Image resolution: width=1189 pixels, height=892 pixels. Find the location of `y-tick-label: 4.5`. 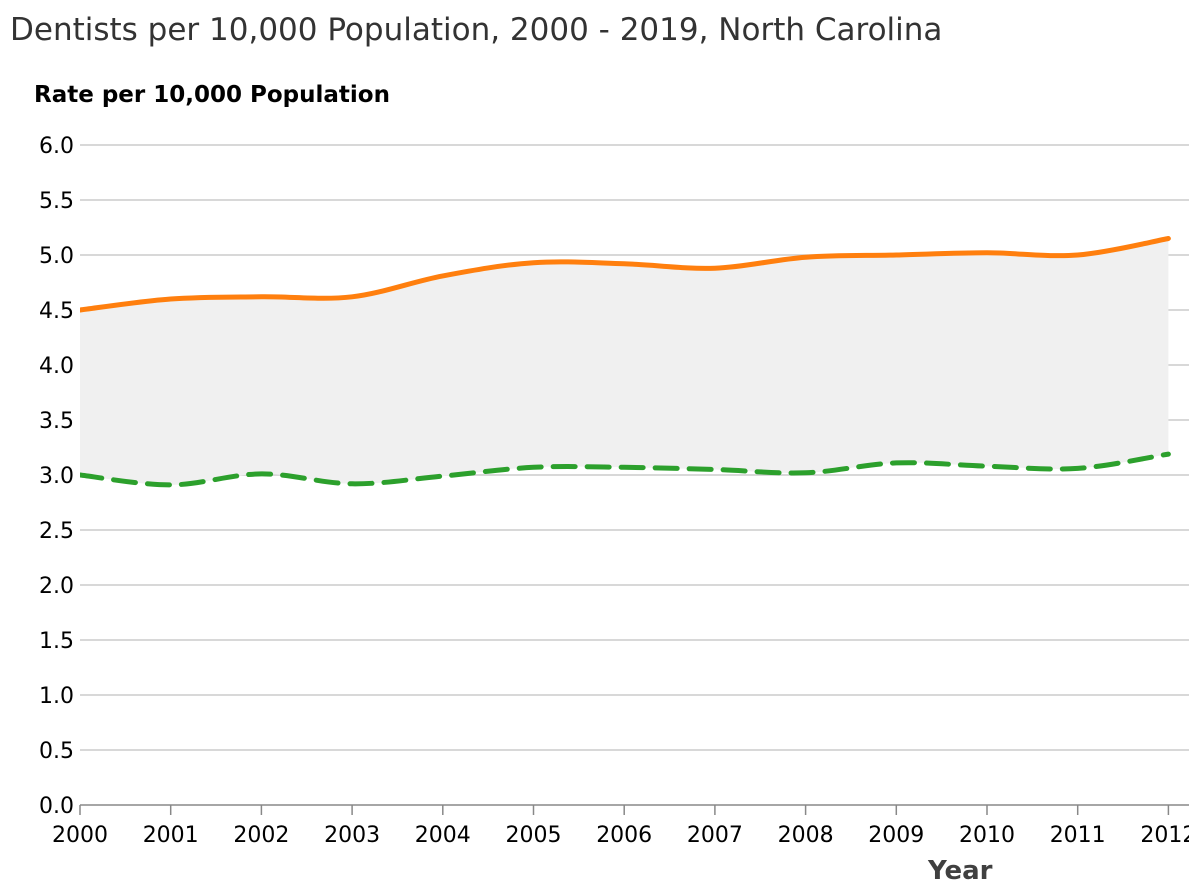

y-tick-label: 4.5 is located at coordinates (56, 311).